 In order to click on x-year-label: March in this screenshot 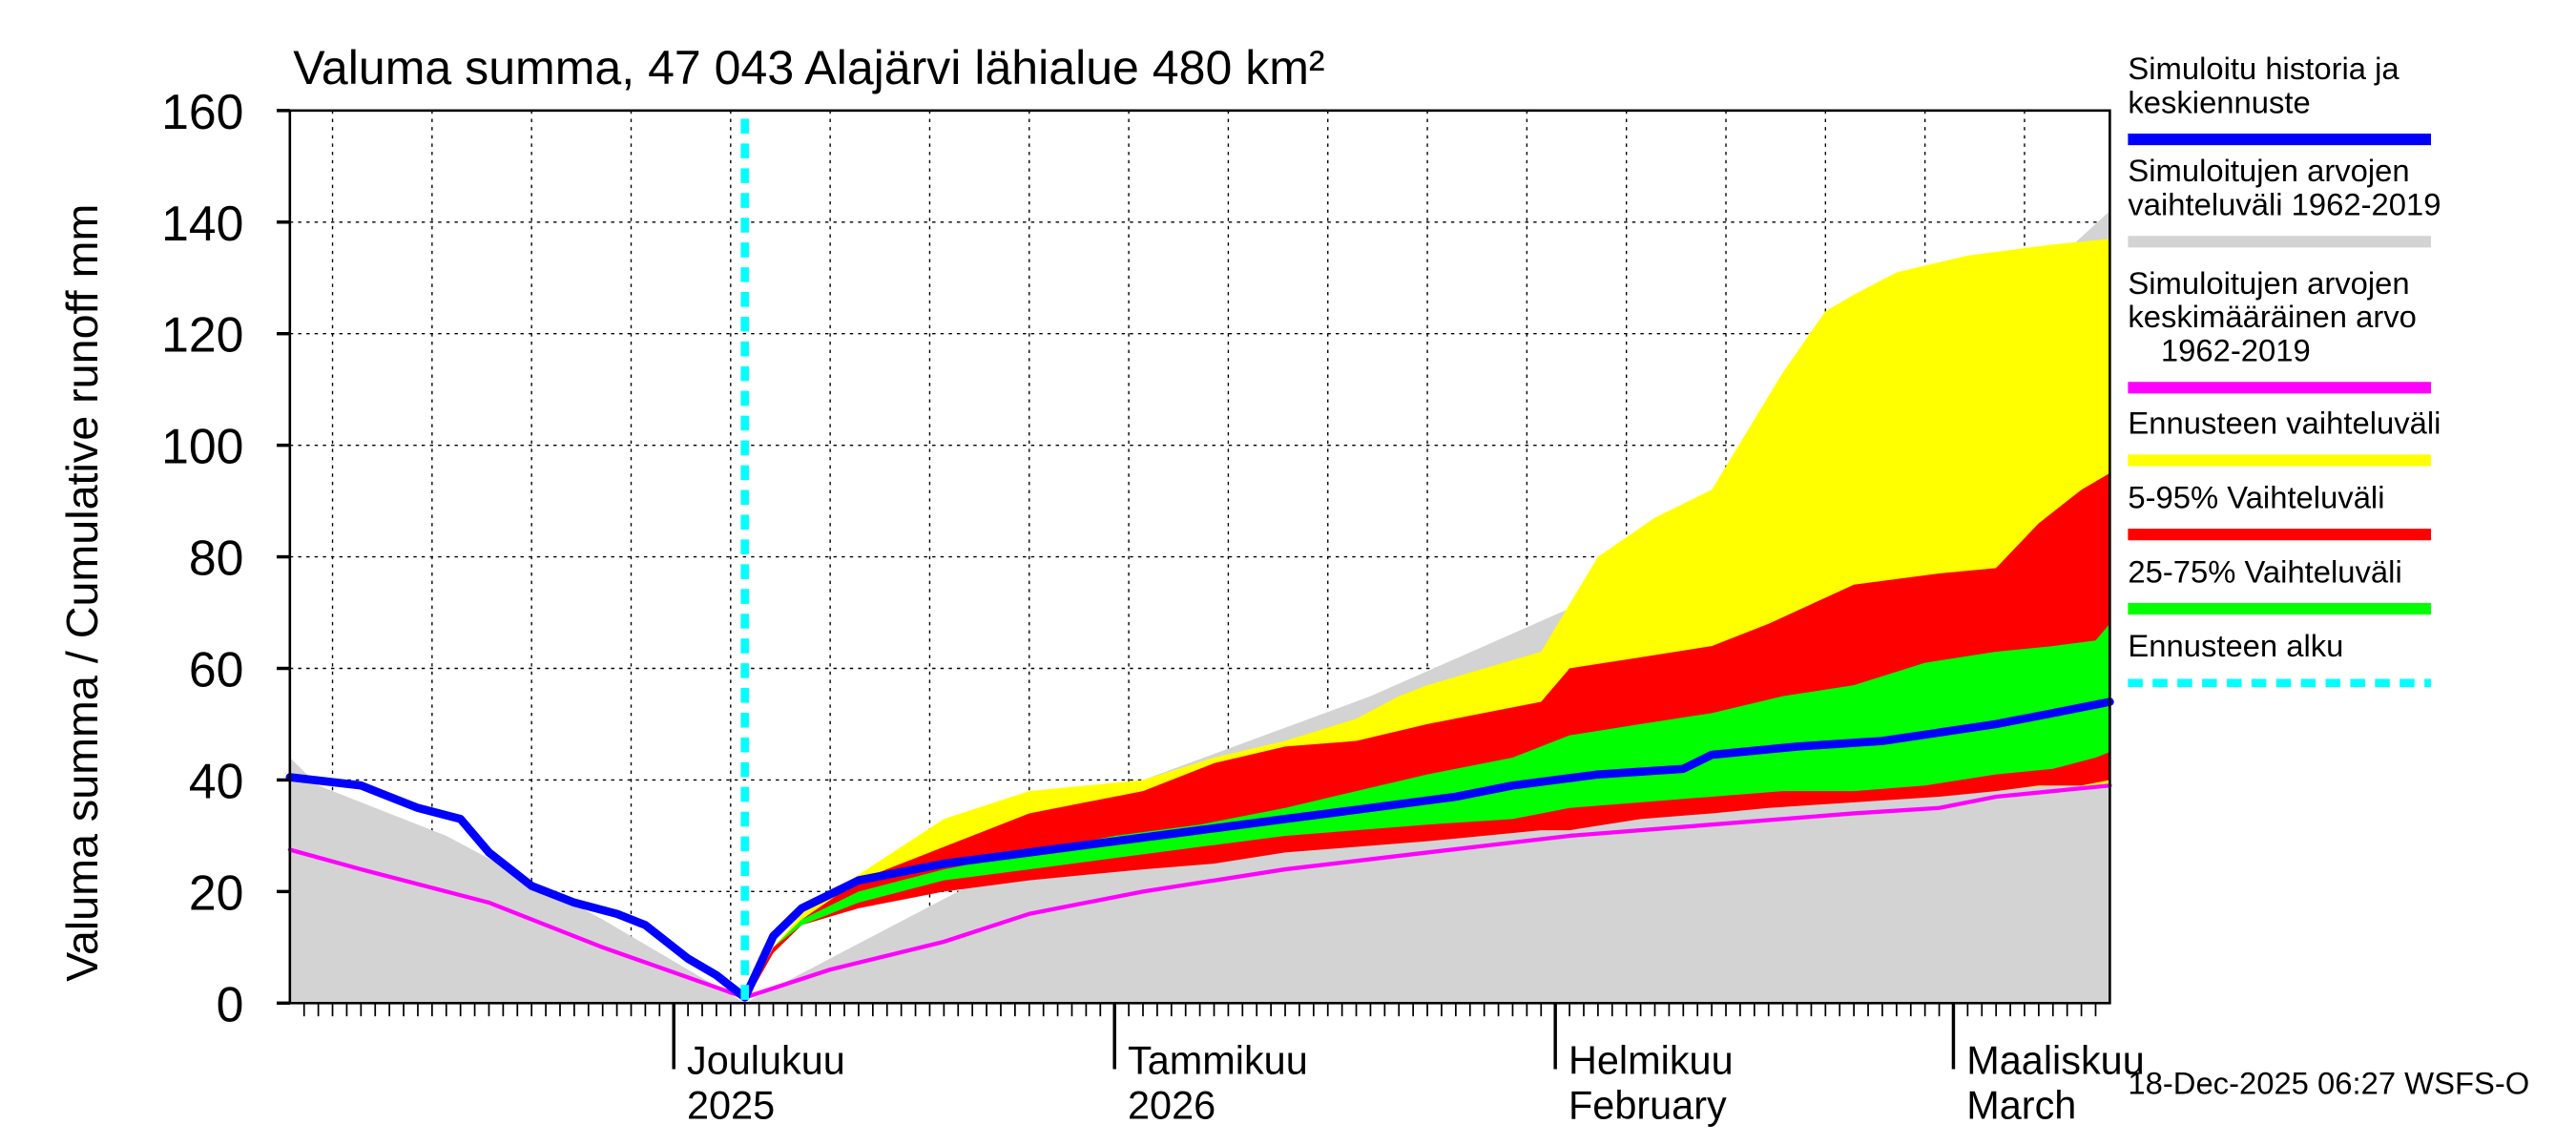, I will do `click(2021, 1104)`.